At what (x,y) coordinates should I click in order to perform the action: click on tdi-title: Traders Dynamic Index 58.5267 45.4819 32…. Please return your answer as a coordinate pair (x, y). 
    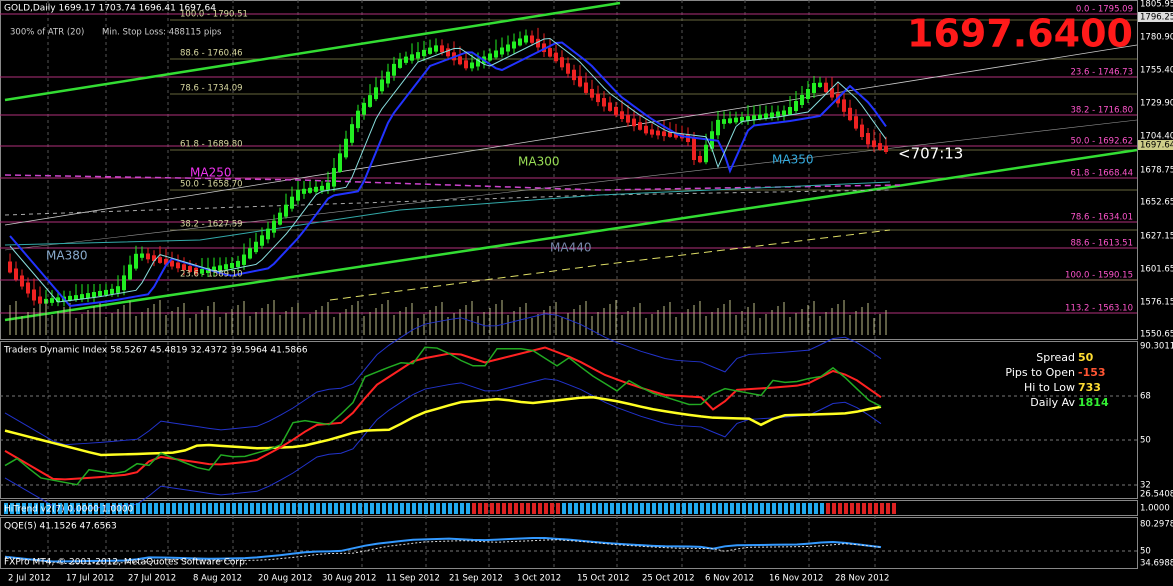
    Looking at the image, I should click on (155, 351).